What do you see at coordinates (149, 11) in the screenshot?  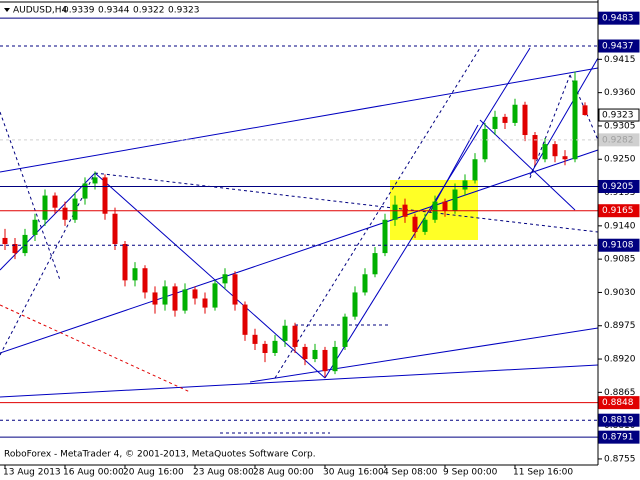 I see `low-value: 0.9322` at bounding box center [149, 11].